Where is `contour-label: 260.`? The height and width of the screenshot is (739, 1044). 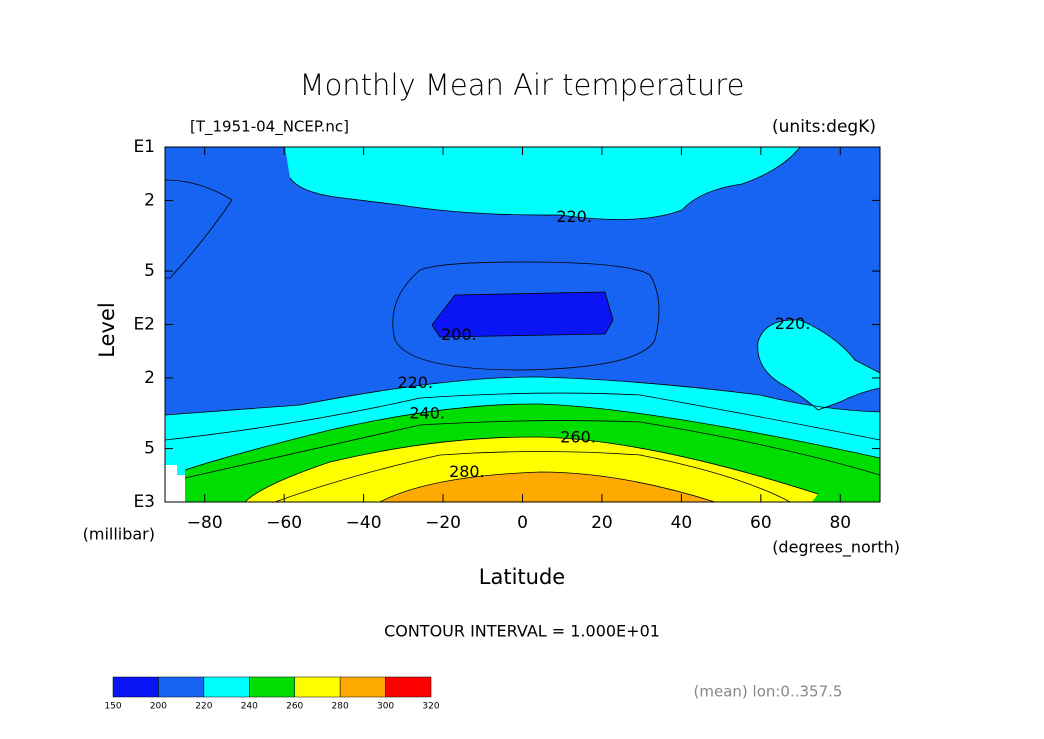 contour-label: 260. is located at coordinates (578, 436).